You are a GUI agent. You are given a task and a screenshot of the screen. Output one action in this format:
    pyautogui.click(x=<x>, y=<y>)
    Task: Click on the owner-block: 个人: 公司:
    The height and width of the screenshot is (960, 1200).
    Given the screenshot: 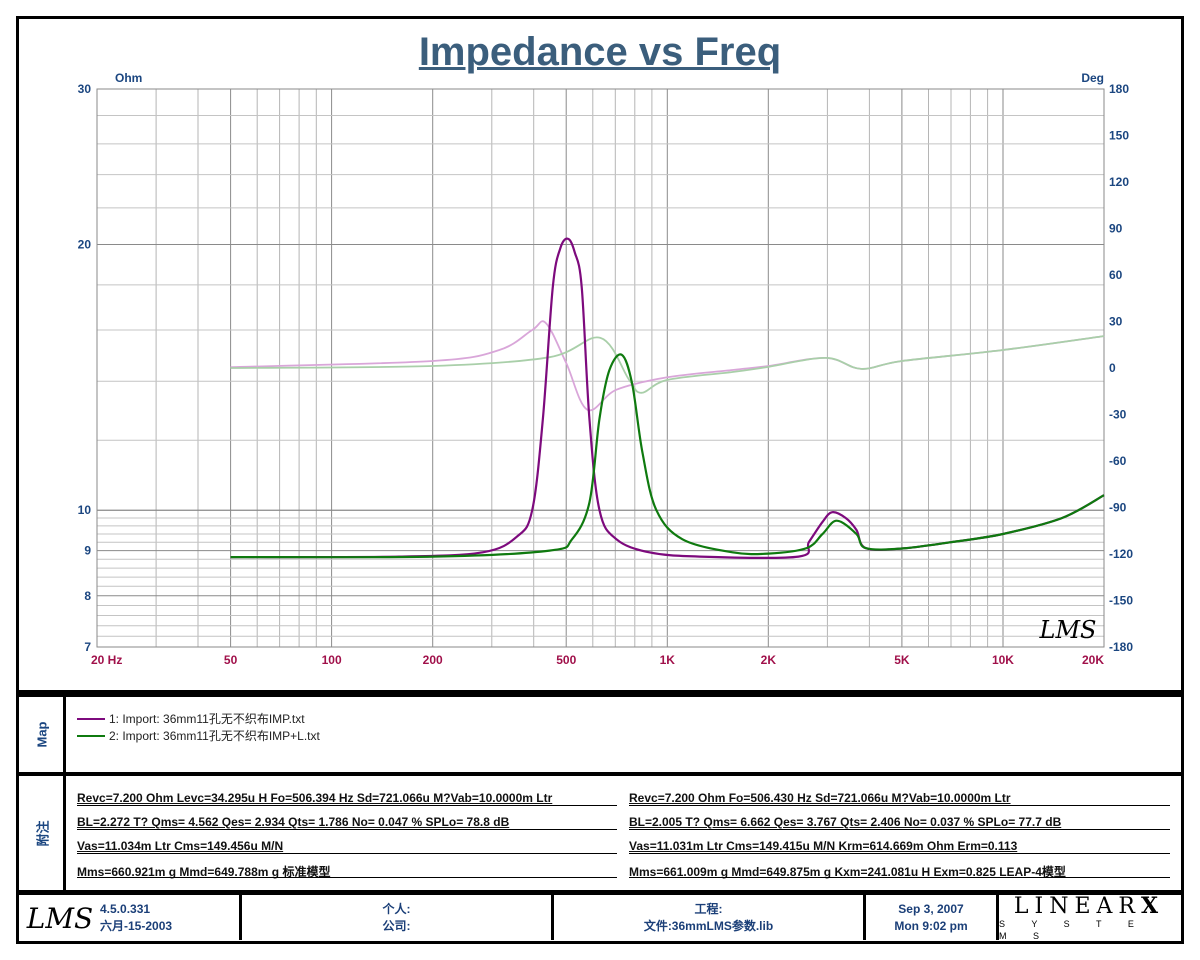 What is the action you would take?
    pyautogui.click(x=396, y=918)
    